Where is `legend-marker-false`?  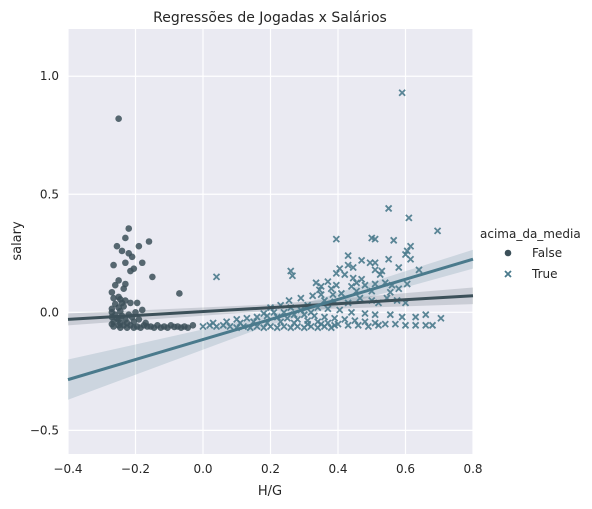
legend-marker-false is located at coordinates (508, 253).